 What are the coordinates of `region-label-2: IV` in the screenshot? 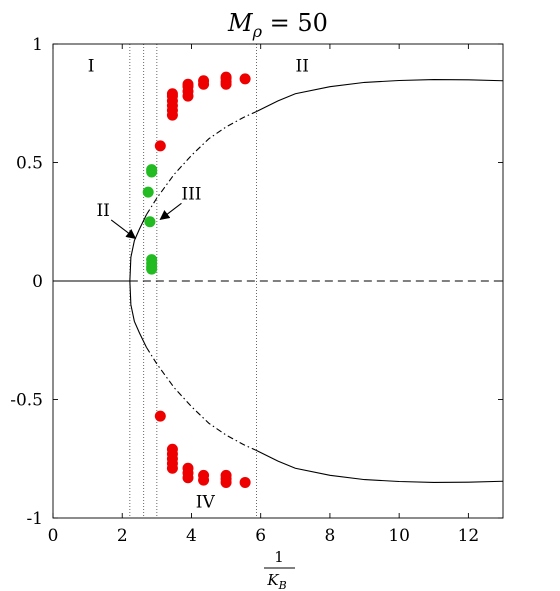 It's located at (206, 502).